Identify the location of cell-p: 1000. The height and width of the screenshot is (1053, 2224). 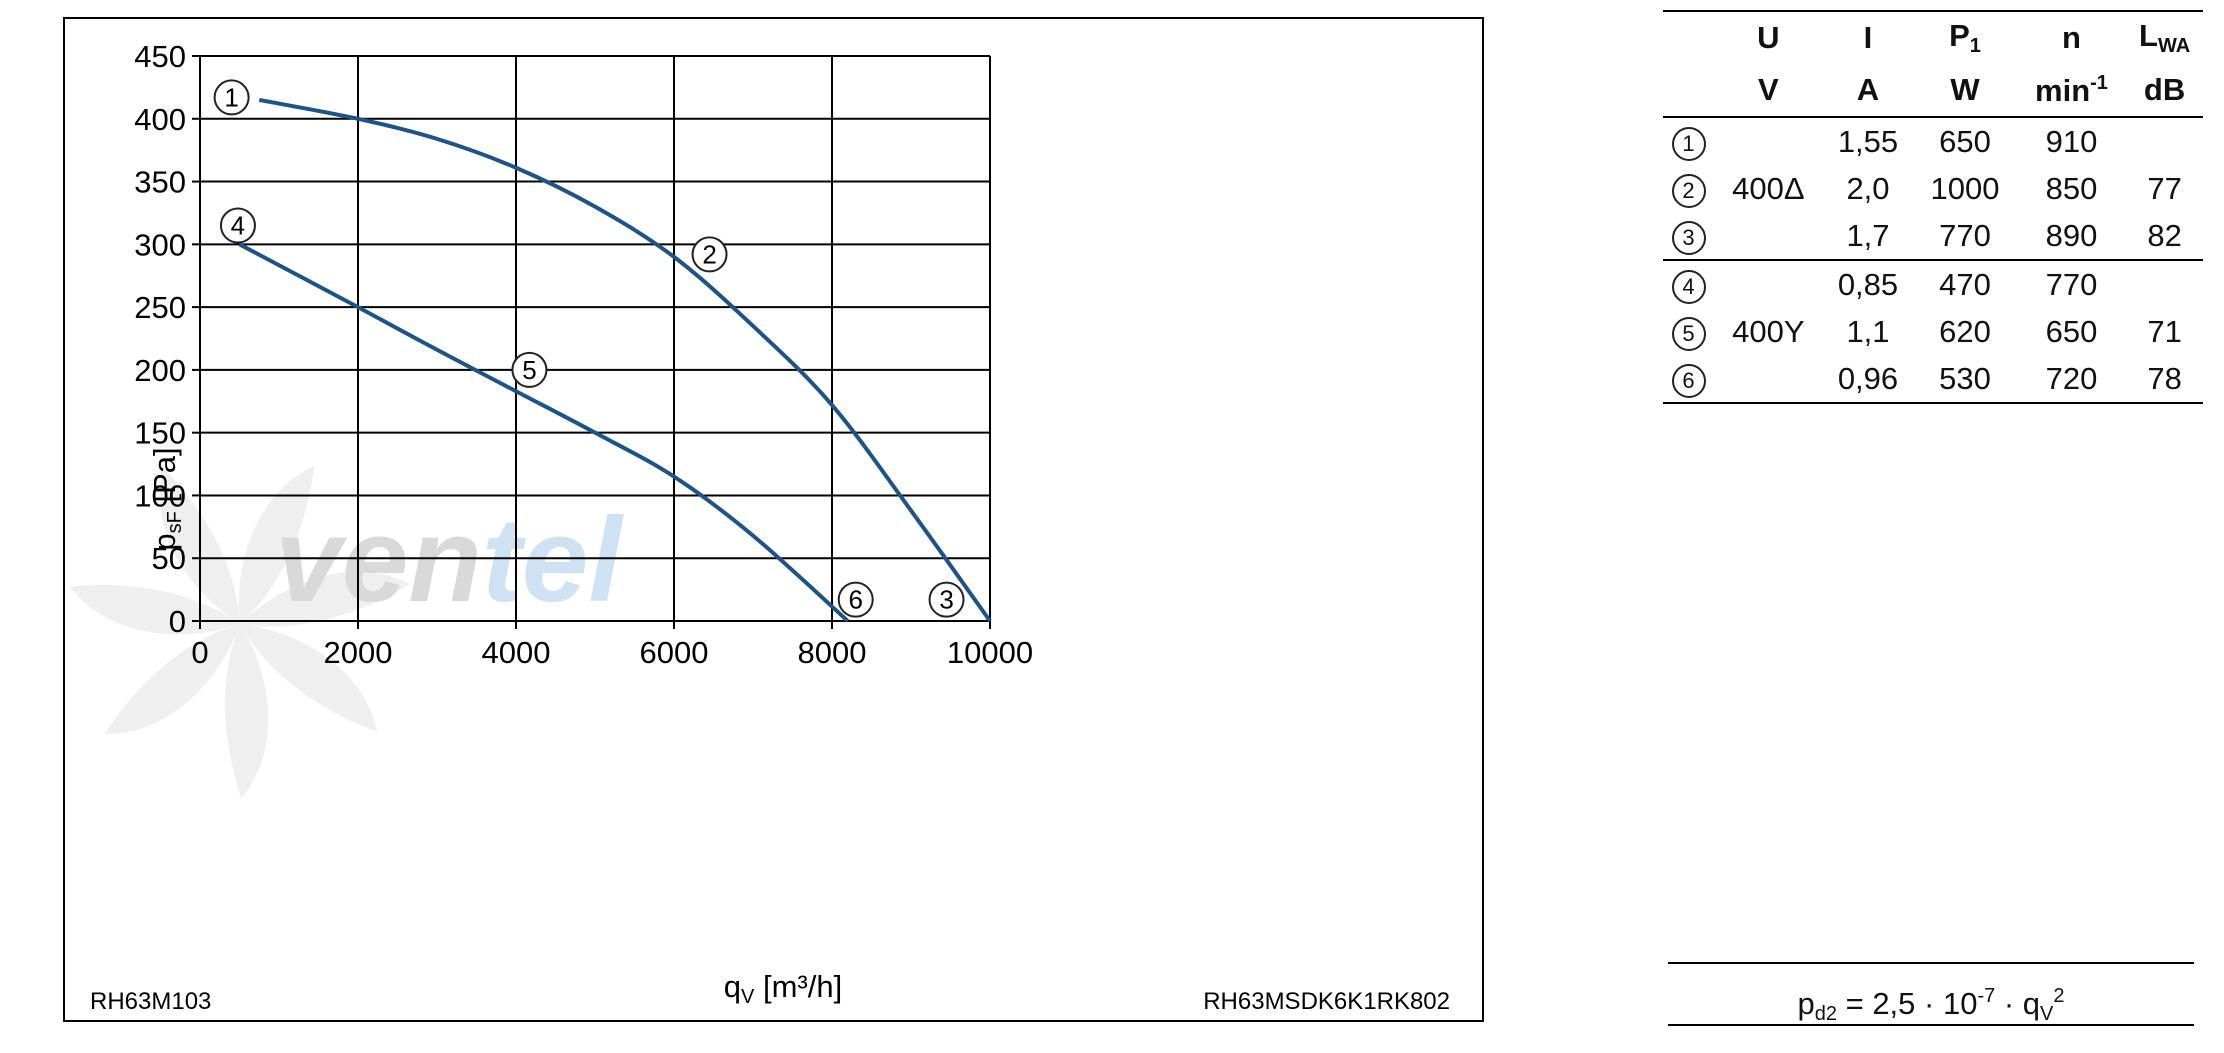
(1965, 188).